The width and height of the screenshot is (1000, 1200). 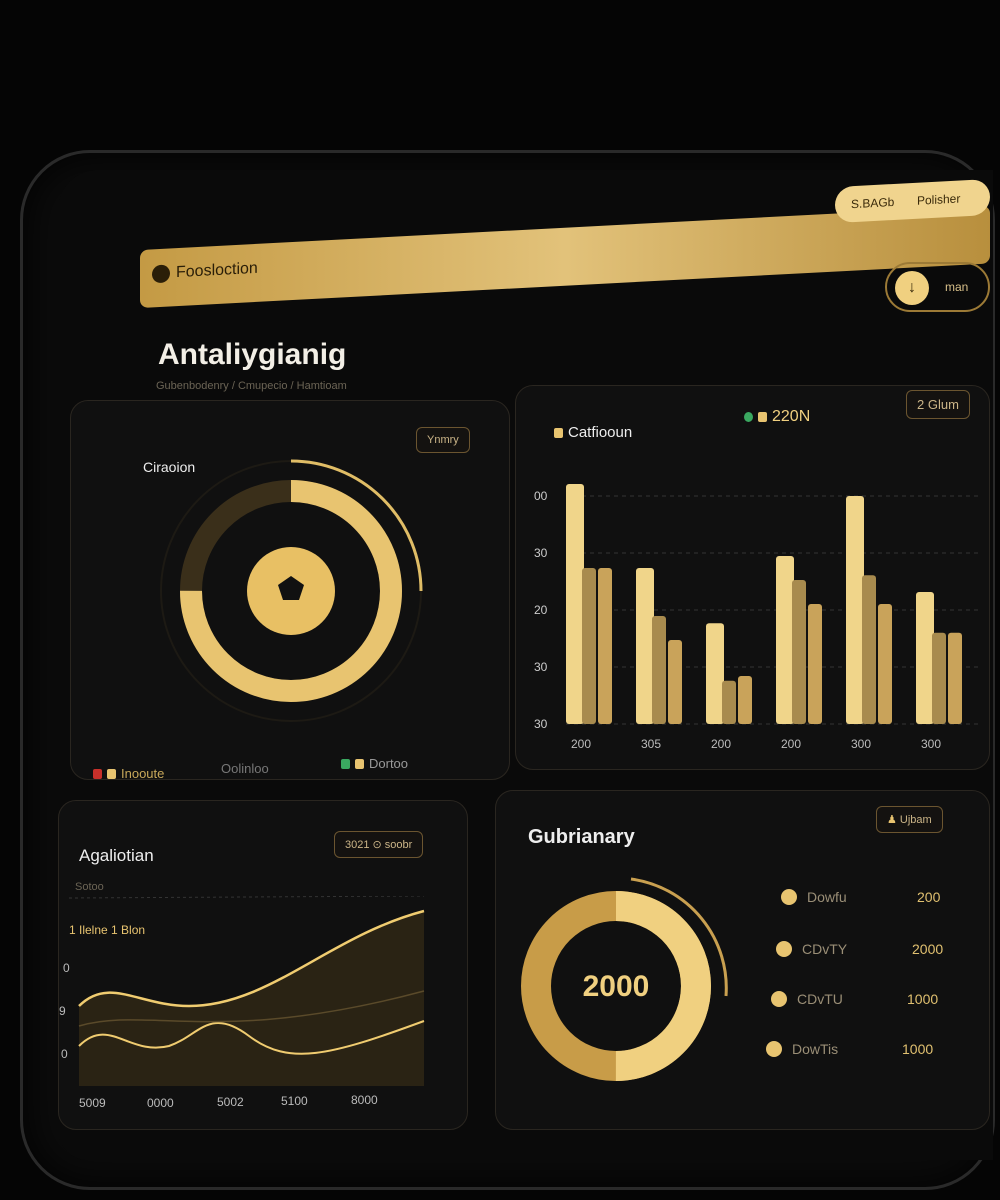 What do you see at coordinates (820, 999) in the screenshot?
I see `item-label: CDvTU` at bounding box center [820, 999].